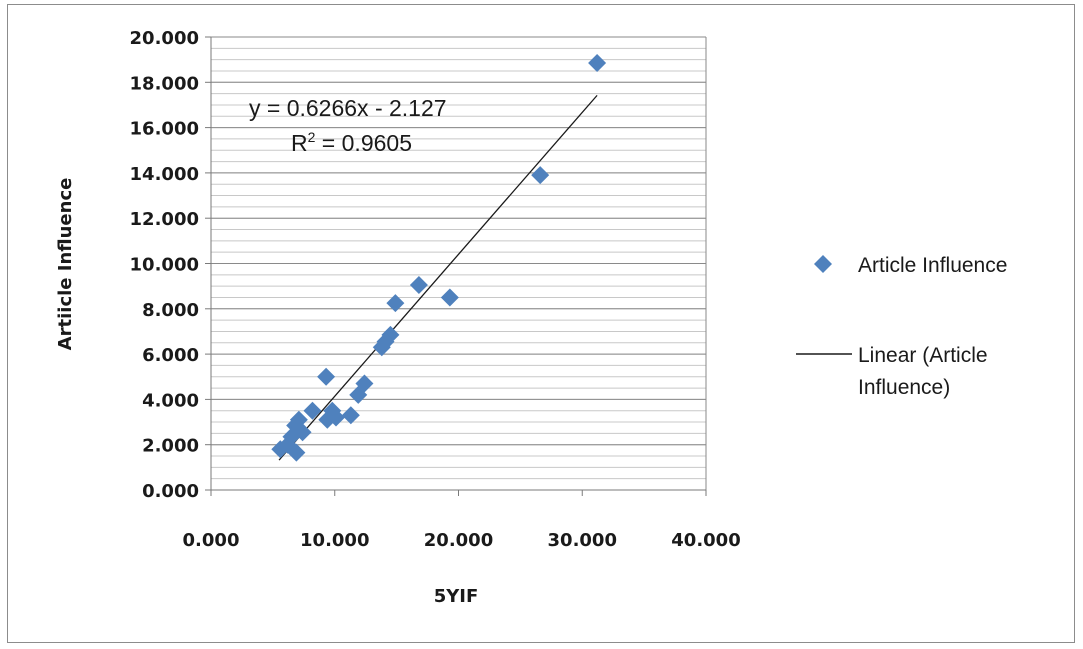 This screenshot has height=649, width=1083. I want to click on y-tick-label: 10.000, so click(164, 265).